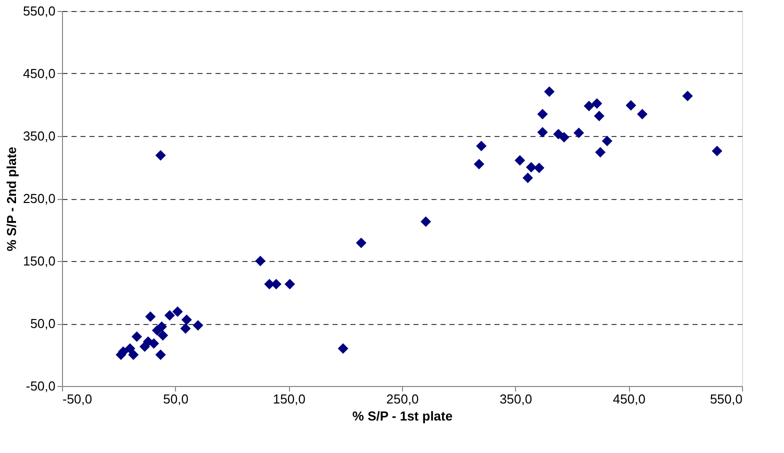 Image resolution: width=784 pixels, height=453 pixels. What do you see at coordinates (41, 386) in the screenshot?
I see `y-tick-label: -50,0` at bounding box center [41, 386].